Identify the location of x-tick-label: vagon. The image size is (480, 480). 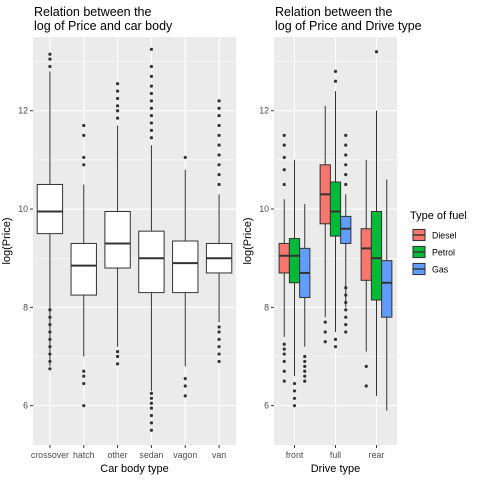
(185, 455).